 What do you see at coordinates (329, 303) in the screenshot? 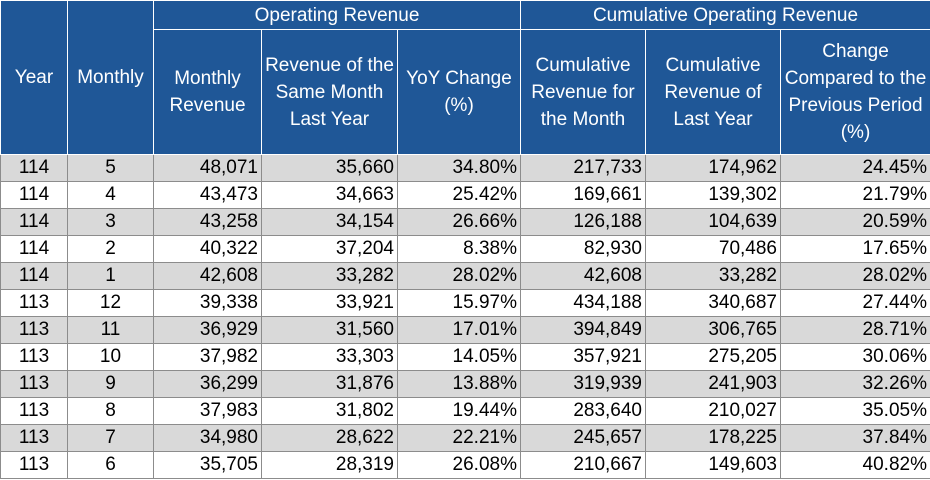
I see `cell-same-month-last-year: 33,921` at bounding box center [329, 303].